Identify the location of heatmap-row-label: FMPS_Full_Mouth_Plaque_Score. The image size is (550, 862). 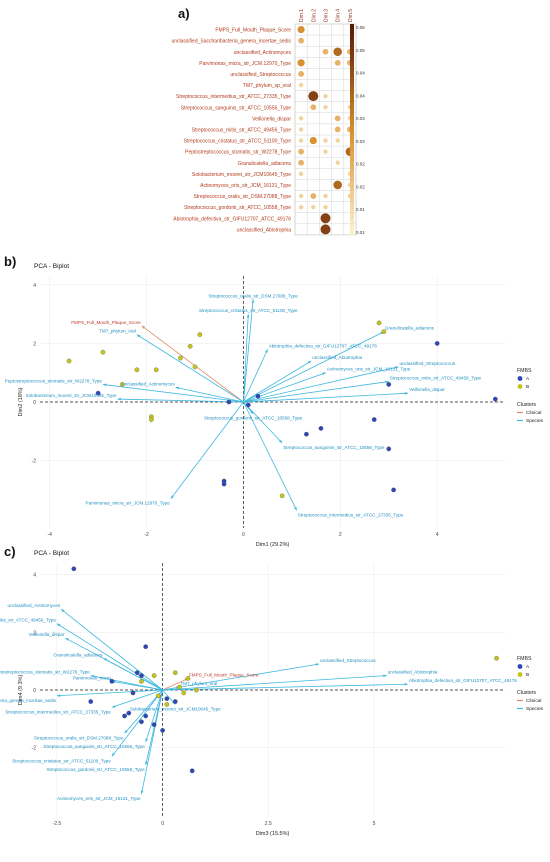
(253, 31).